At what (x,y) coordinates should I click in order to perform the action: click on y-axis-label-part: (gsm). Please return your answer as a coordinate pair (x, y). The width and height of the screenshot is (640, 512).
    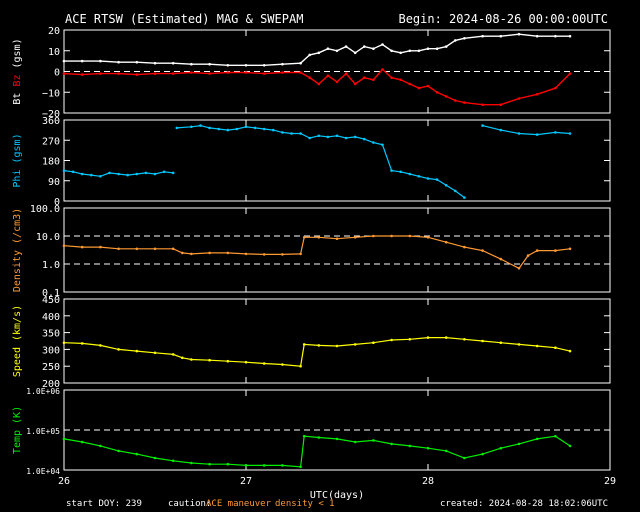
    Looking at the image, I should click on (17, 56).